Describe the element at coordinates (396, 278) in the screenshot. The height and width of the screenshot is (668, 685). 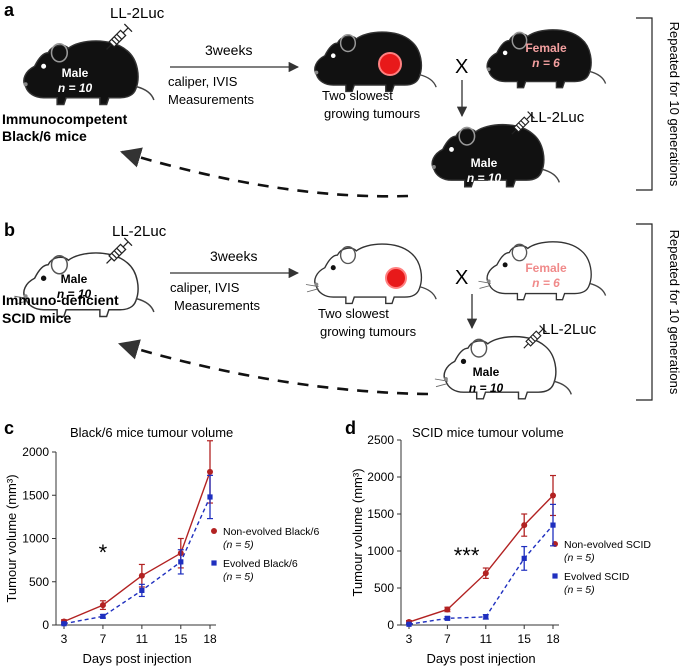
I see `panel-b-tumour-marker` at that location.